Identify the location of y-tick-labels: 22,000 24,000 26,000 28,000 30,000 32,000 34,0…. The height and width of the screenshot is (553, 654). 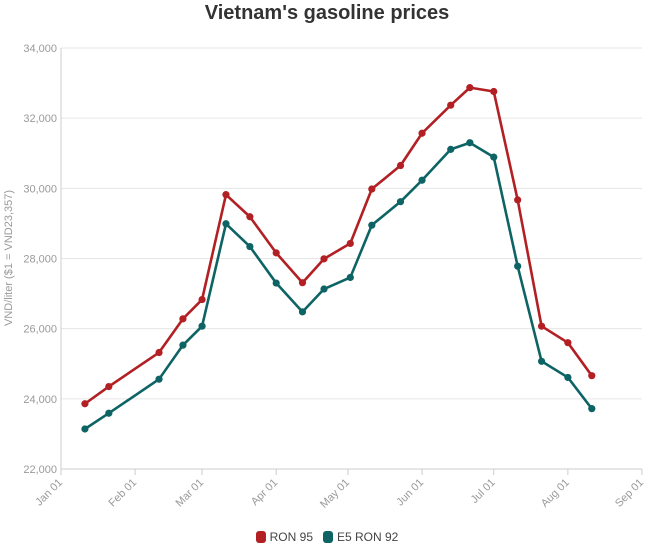
(40, 259).